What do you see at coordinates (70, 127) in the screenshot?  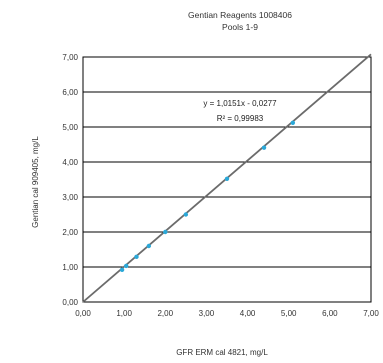 I see `y-tick-label: 5,00` at bounding box center [70, 127].